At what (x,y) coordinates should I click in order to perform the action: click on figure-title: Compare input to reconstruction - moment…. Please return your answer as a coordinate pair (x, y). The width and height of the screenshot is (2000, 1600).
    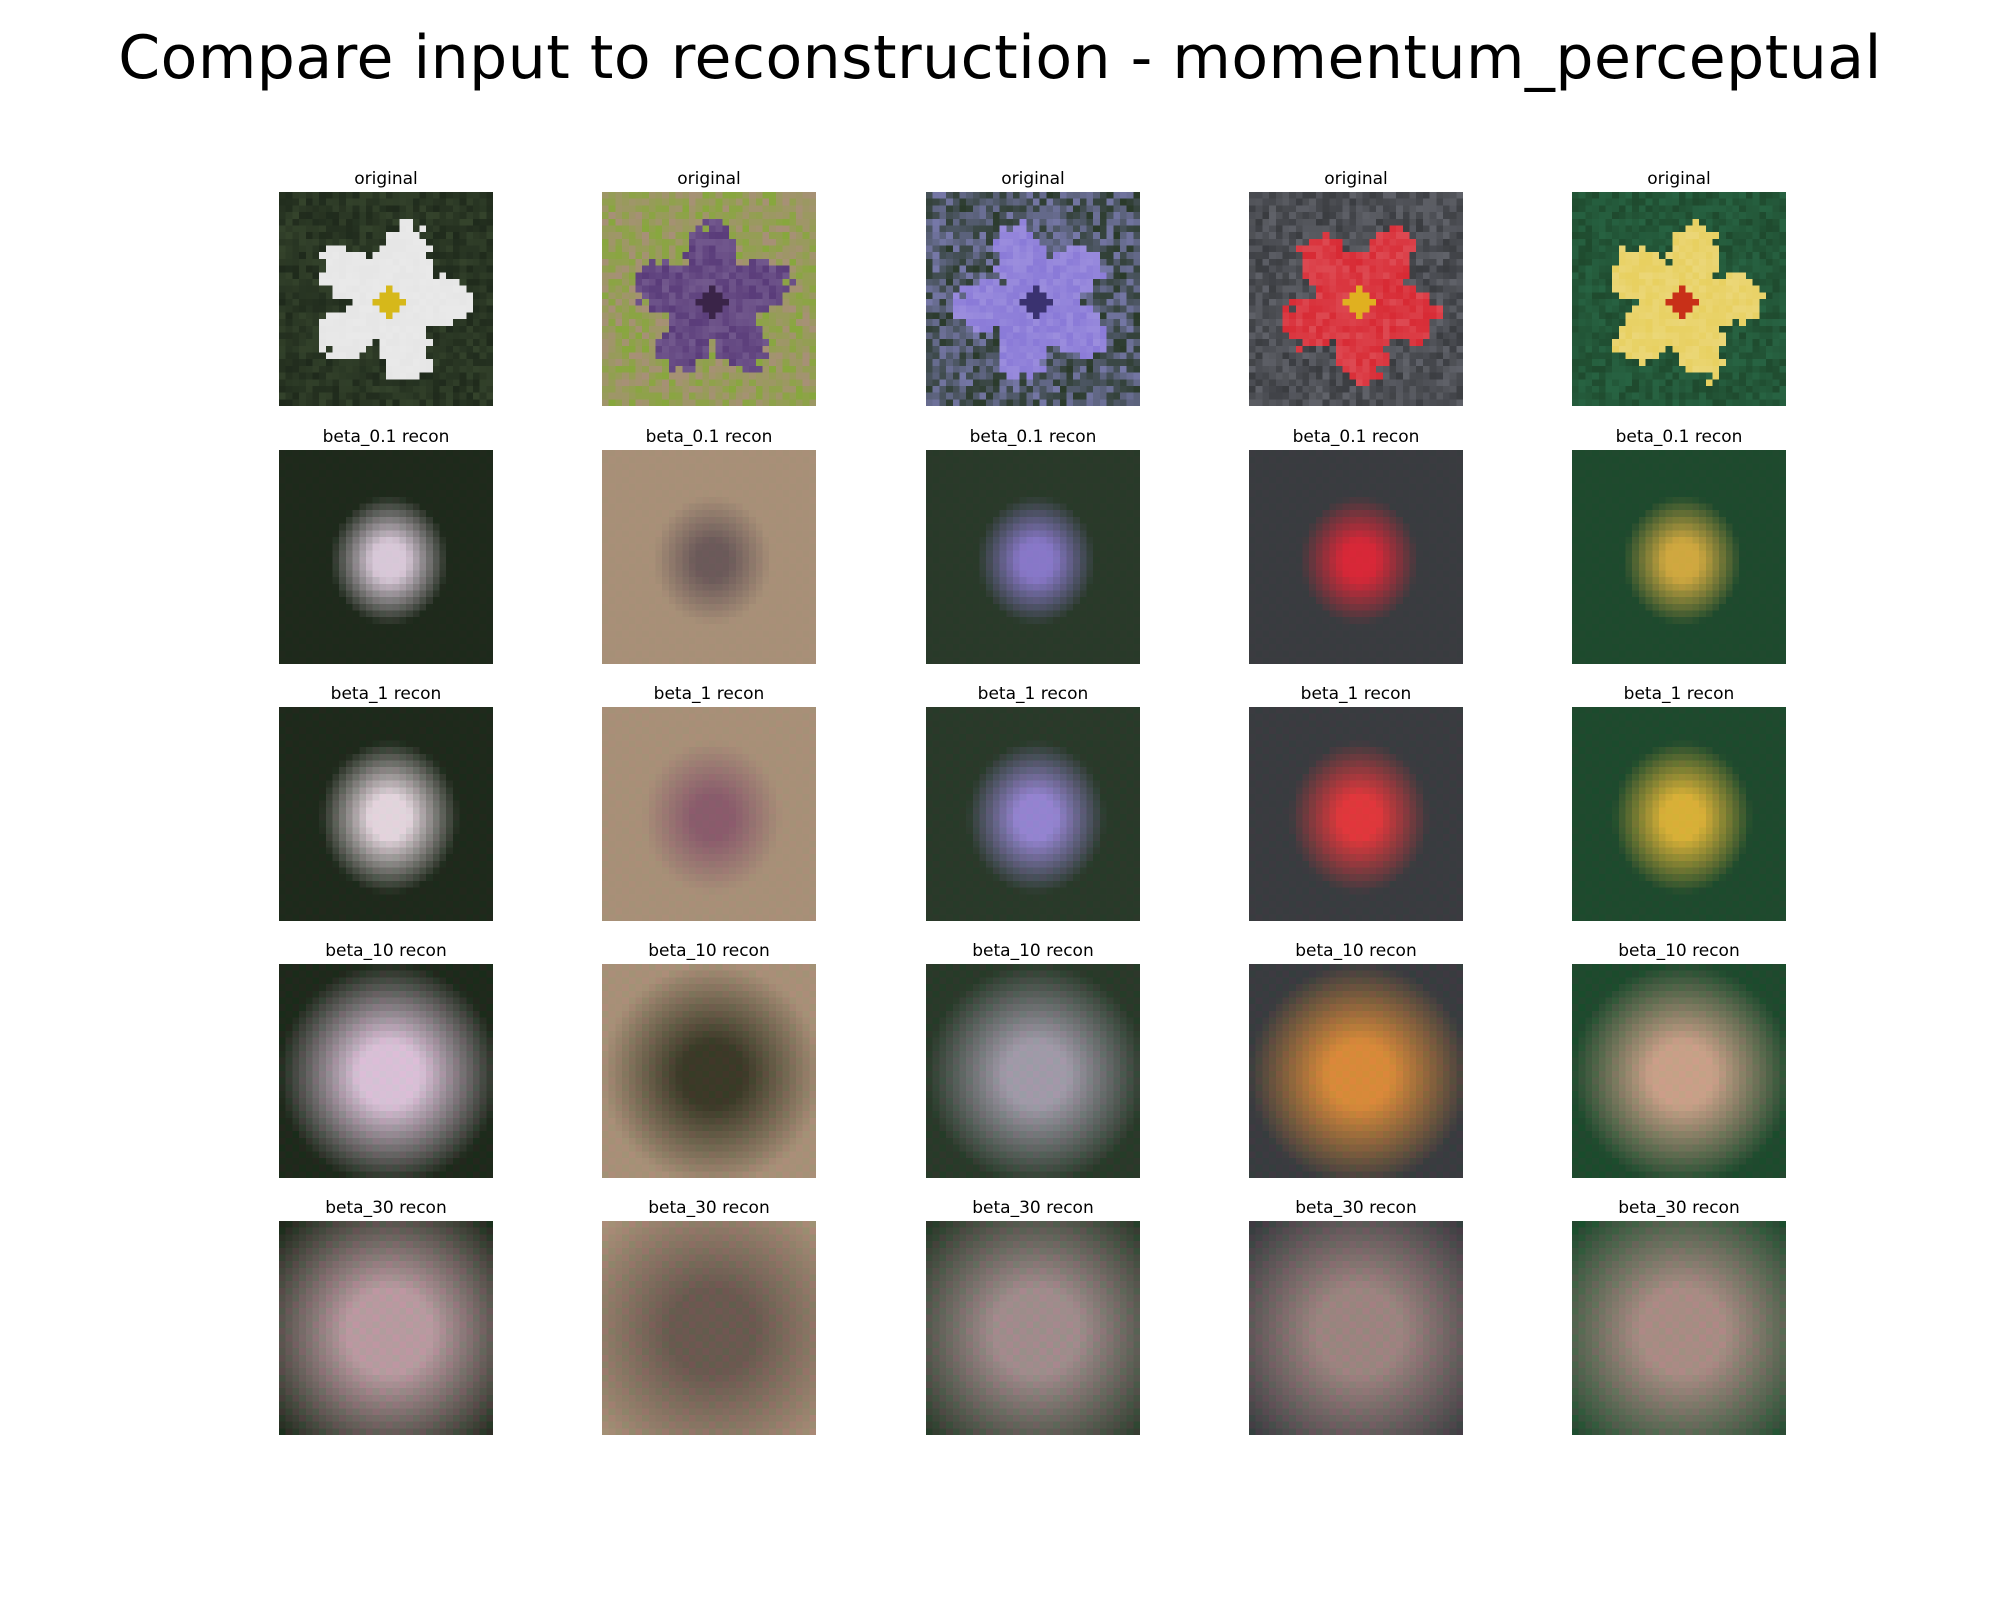
    Looking at the image, I should click on (1000, 58).